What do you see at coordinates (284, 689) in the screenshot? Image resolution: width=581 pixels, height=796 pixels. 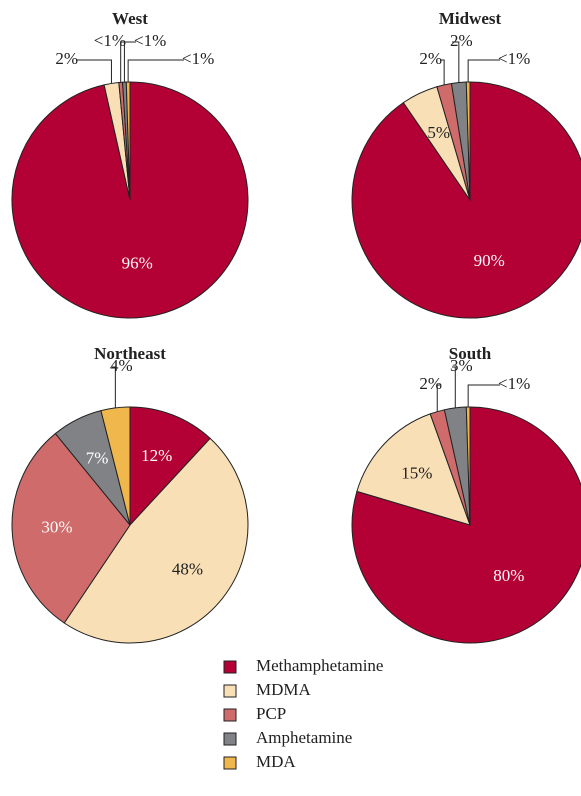 I see `legend-label: MDMA` at bounding box center [284, 689].